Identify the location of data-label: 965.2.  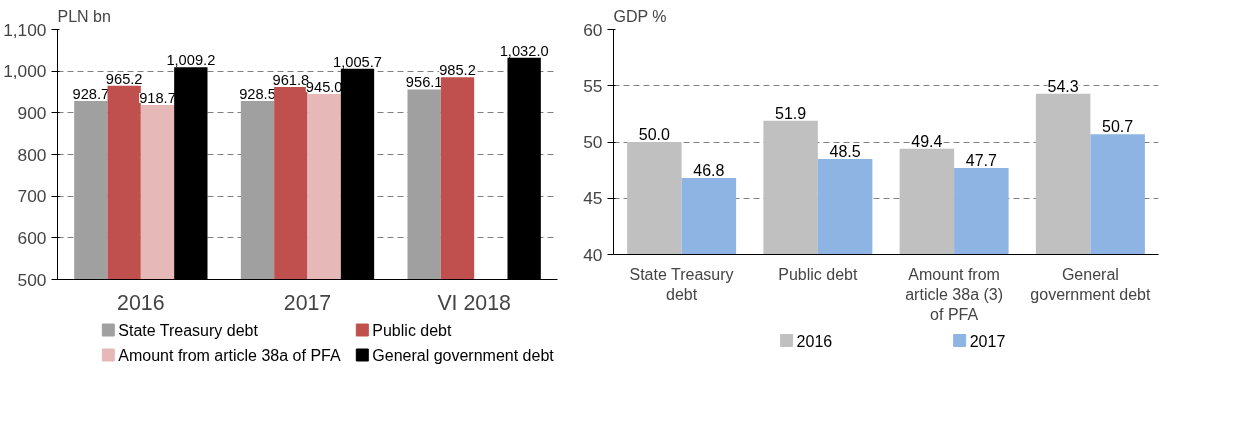
(124, 78).